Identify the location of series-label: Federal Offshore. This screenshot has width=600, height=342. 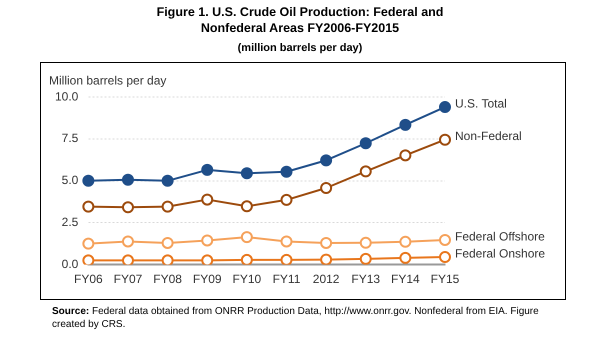
(500, 236).